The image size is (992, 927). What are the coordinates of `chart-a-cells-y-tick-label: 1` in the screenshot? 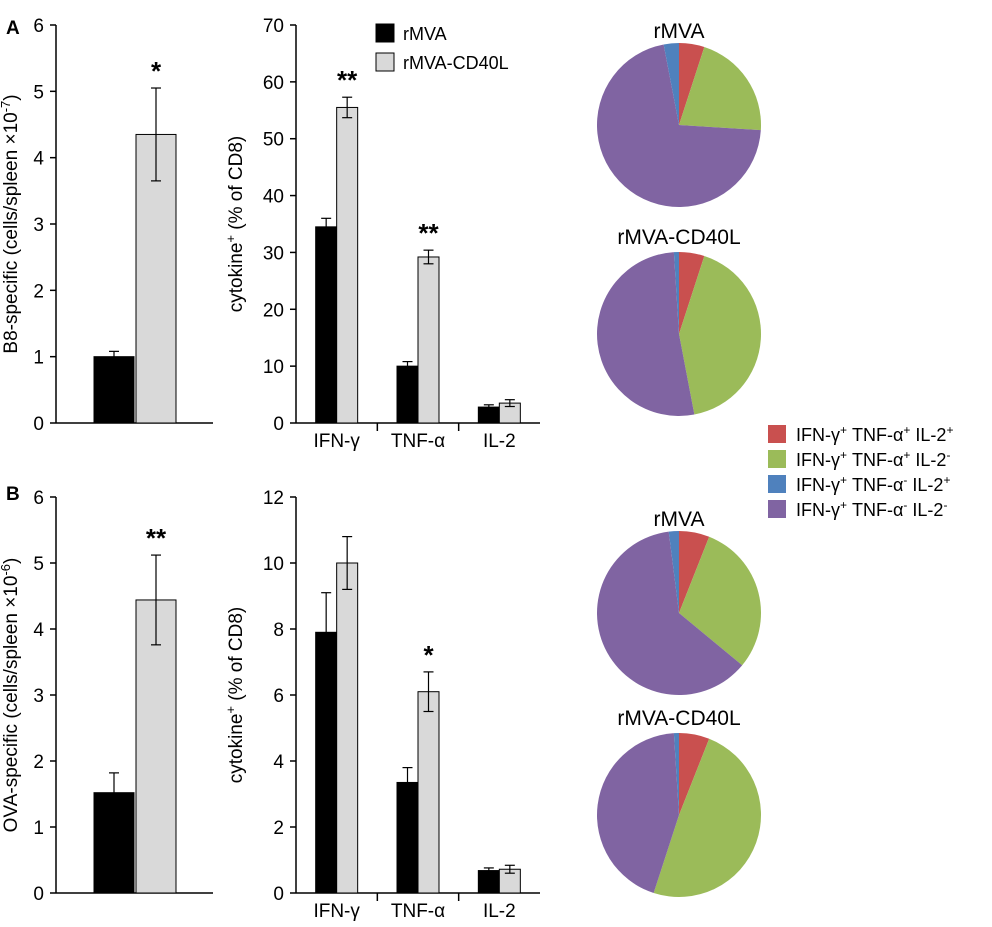 It's located at (38, 358).